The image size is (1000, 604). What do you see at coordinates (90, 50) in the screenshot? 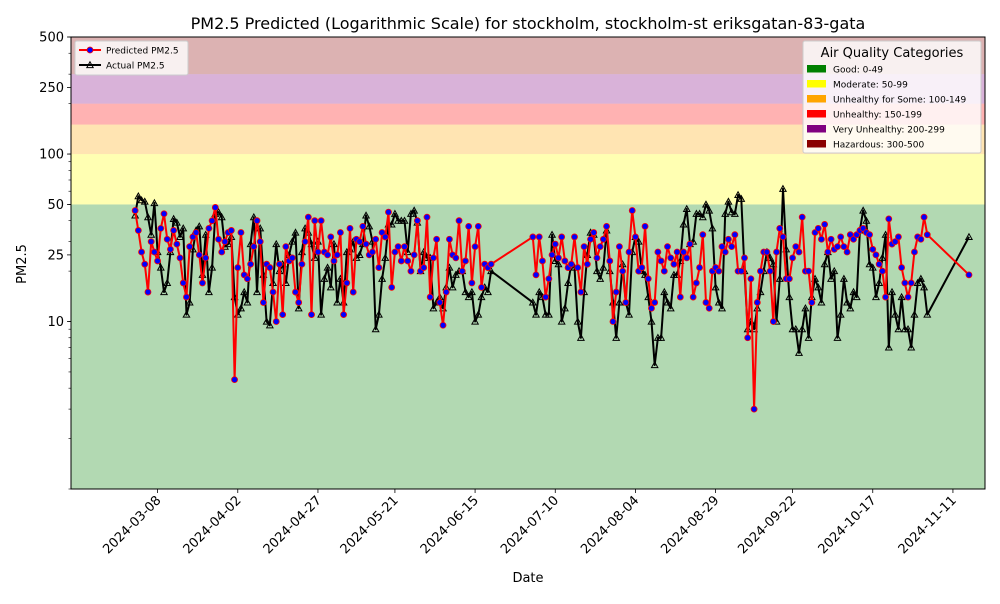
I see `legend-marker-circle` at bounding box center [90, 50].